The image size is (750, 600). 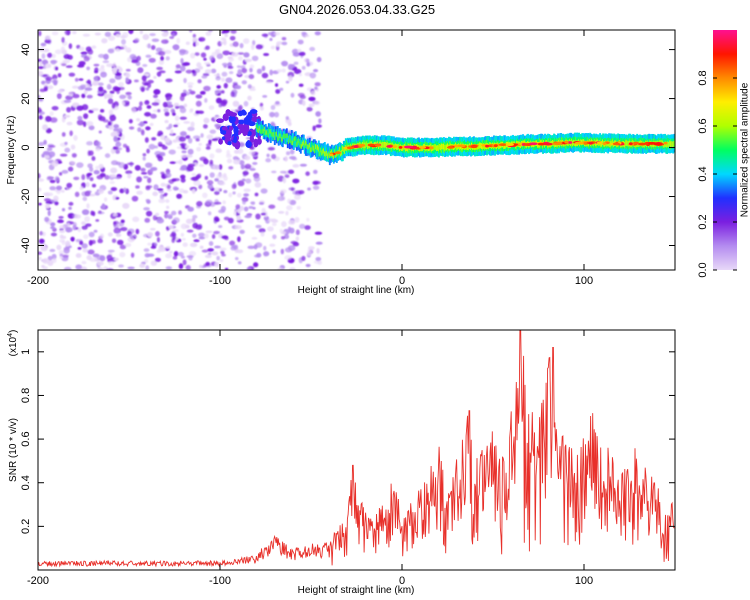 What do you see at coordinates (26, 482) in the screenshot?
I see `y-tick-label: 0.4` at bounding box center [26, 482].